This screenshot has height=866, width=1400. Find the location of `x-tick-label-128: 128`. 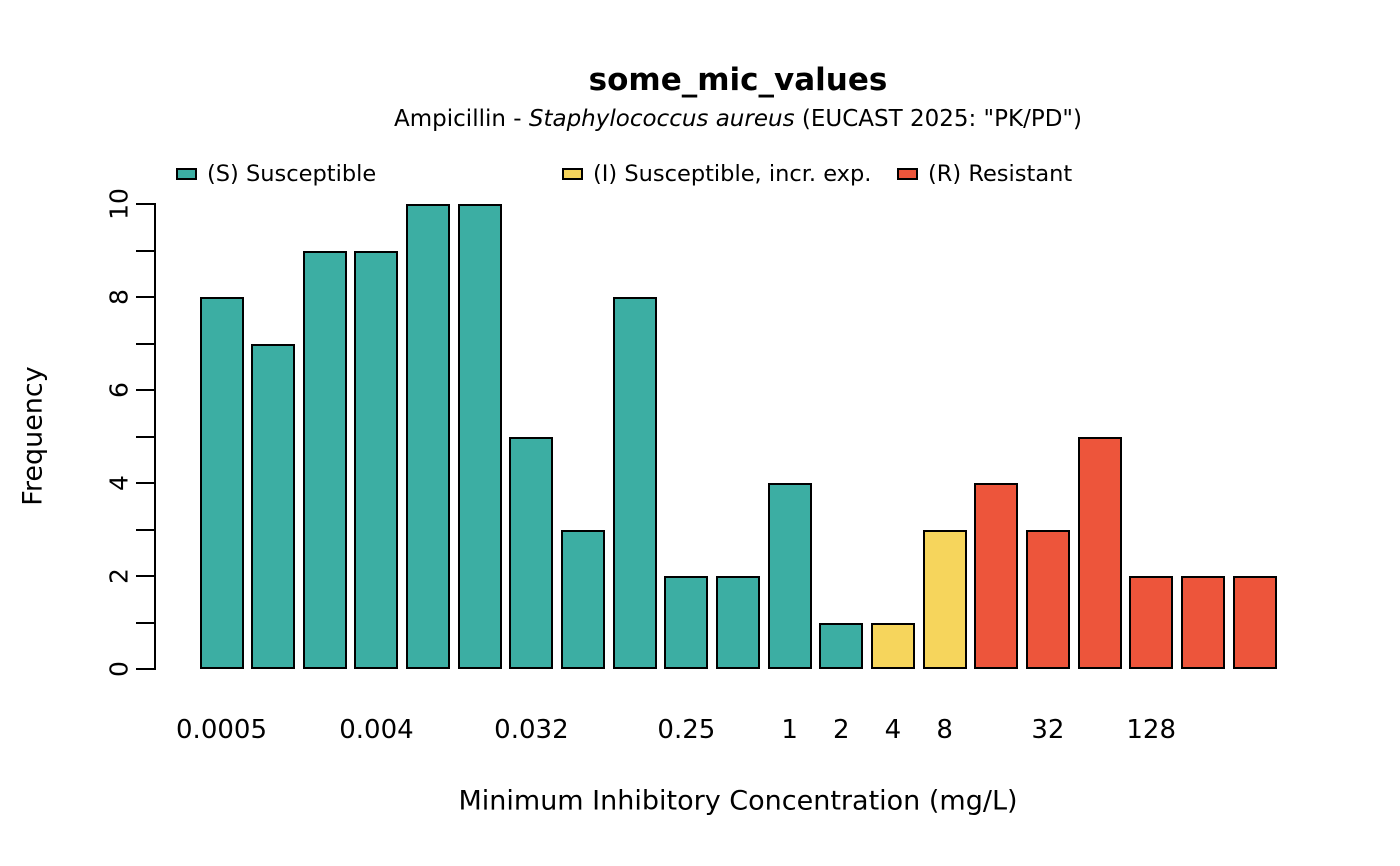

x-tick-label-128: 128 is located at coordinates (1151, 730).